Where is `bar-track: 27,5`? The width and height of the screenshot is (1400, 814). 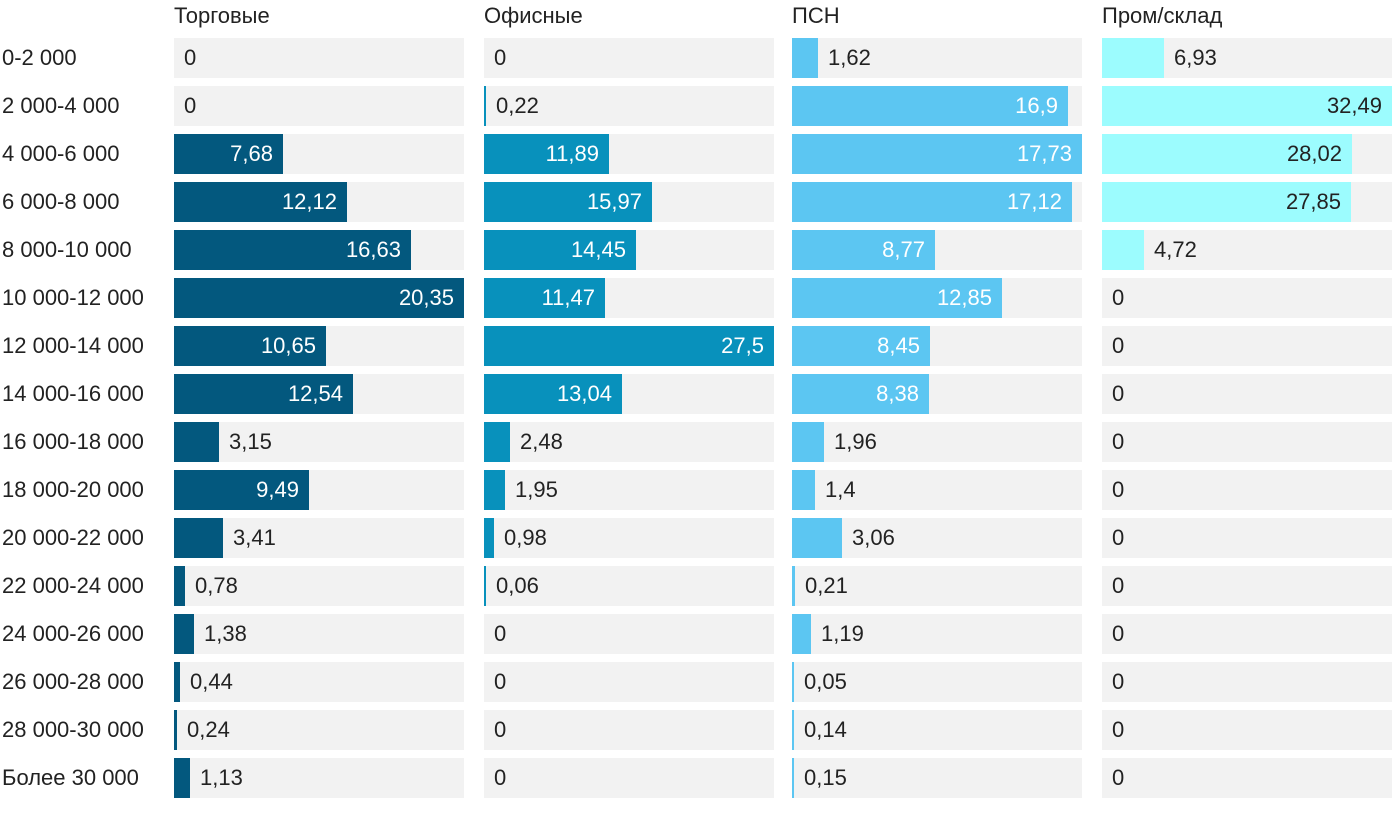 bar-track: 27,5 is located at coordinates (629, 346).